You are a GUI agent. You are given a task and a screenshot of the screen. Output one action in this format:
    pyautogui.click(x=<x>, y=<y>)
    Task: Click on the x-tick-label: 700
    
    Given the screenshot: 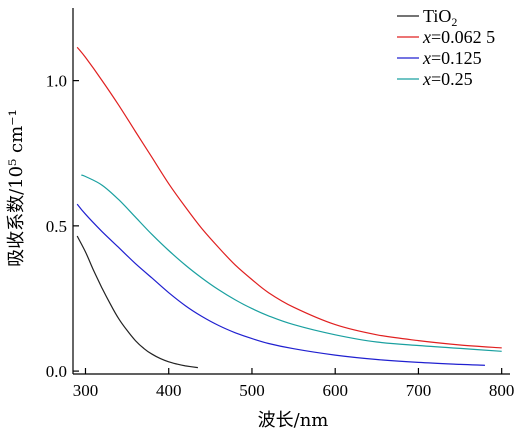 What is the action you would take?
    pyautogui.click(x=419, y=390)
    